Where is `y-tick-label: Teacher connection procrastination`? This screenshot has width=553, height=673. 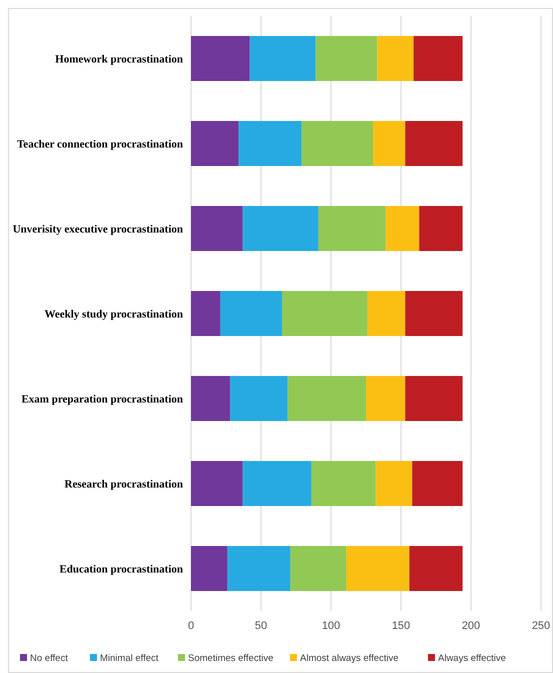
y-tick-label: Teacher connection procrastination is located at coordinates (99, 144).